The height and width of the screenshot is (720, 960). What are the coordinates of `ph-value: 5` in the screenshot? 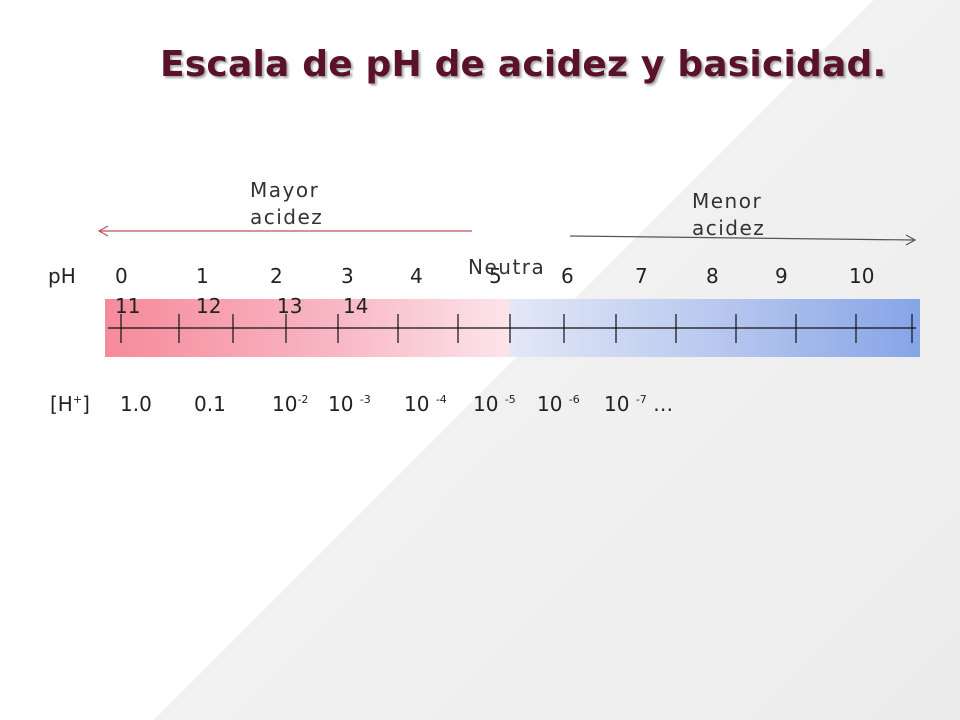 It's located at (495, 276).